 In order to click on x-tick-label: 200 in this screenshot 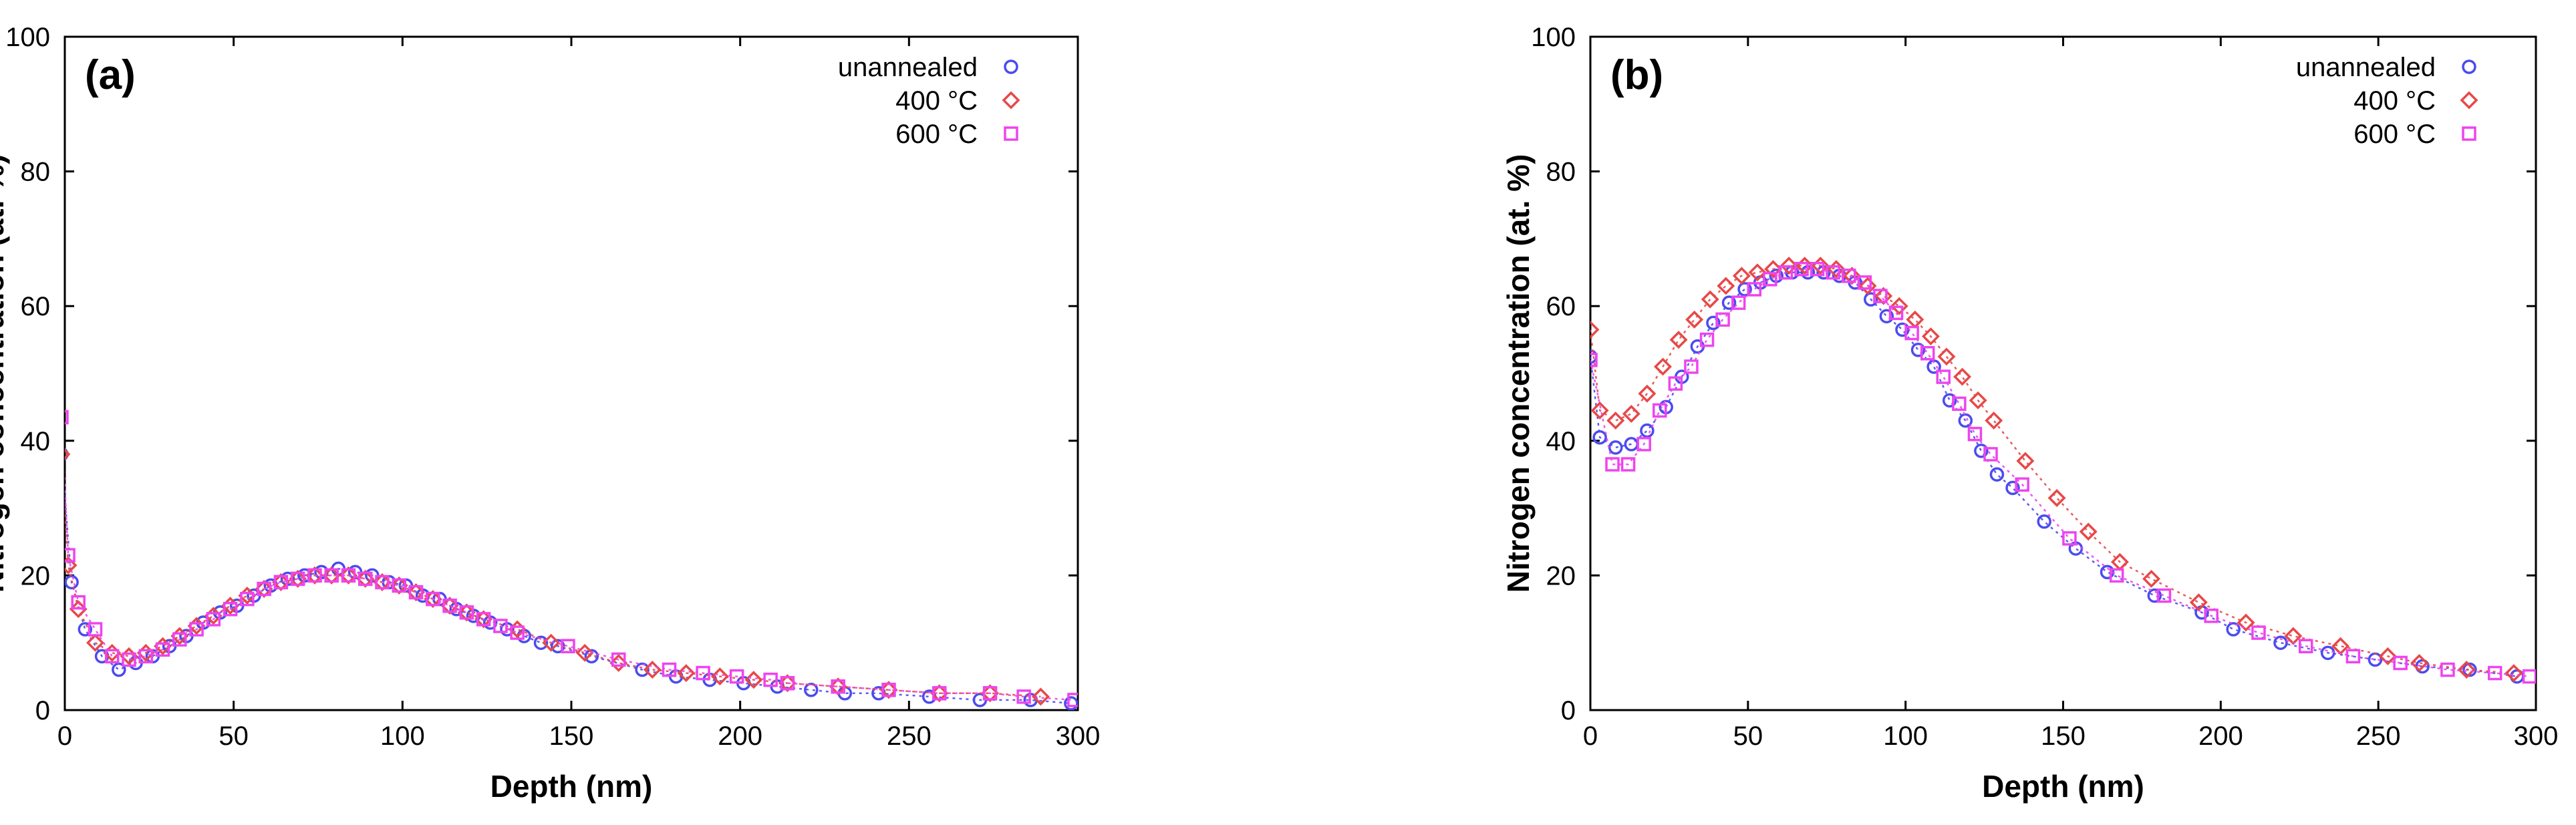, I will do `click(740, 736)`.